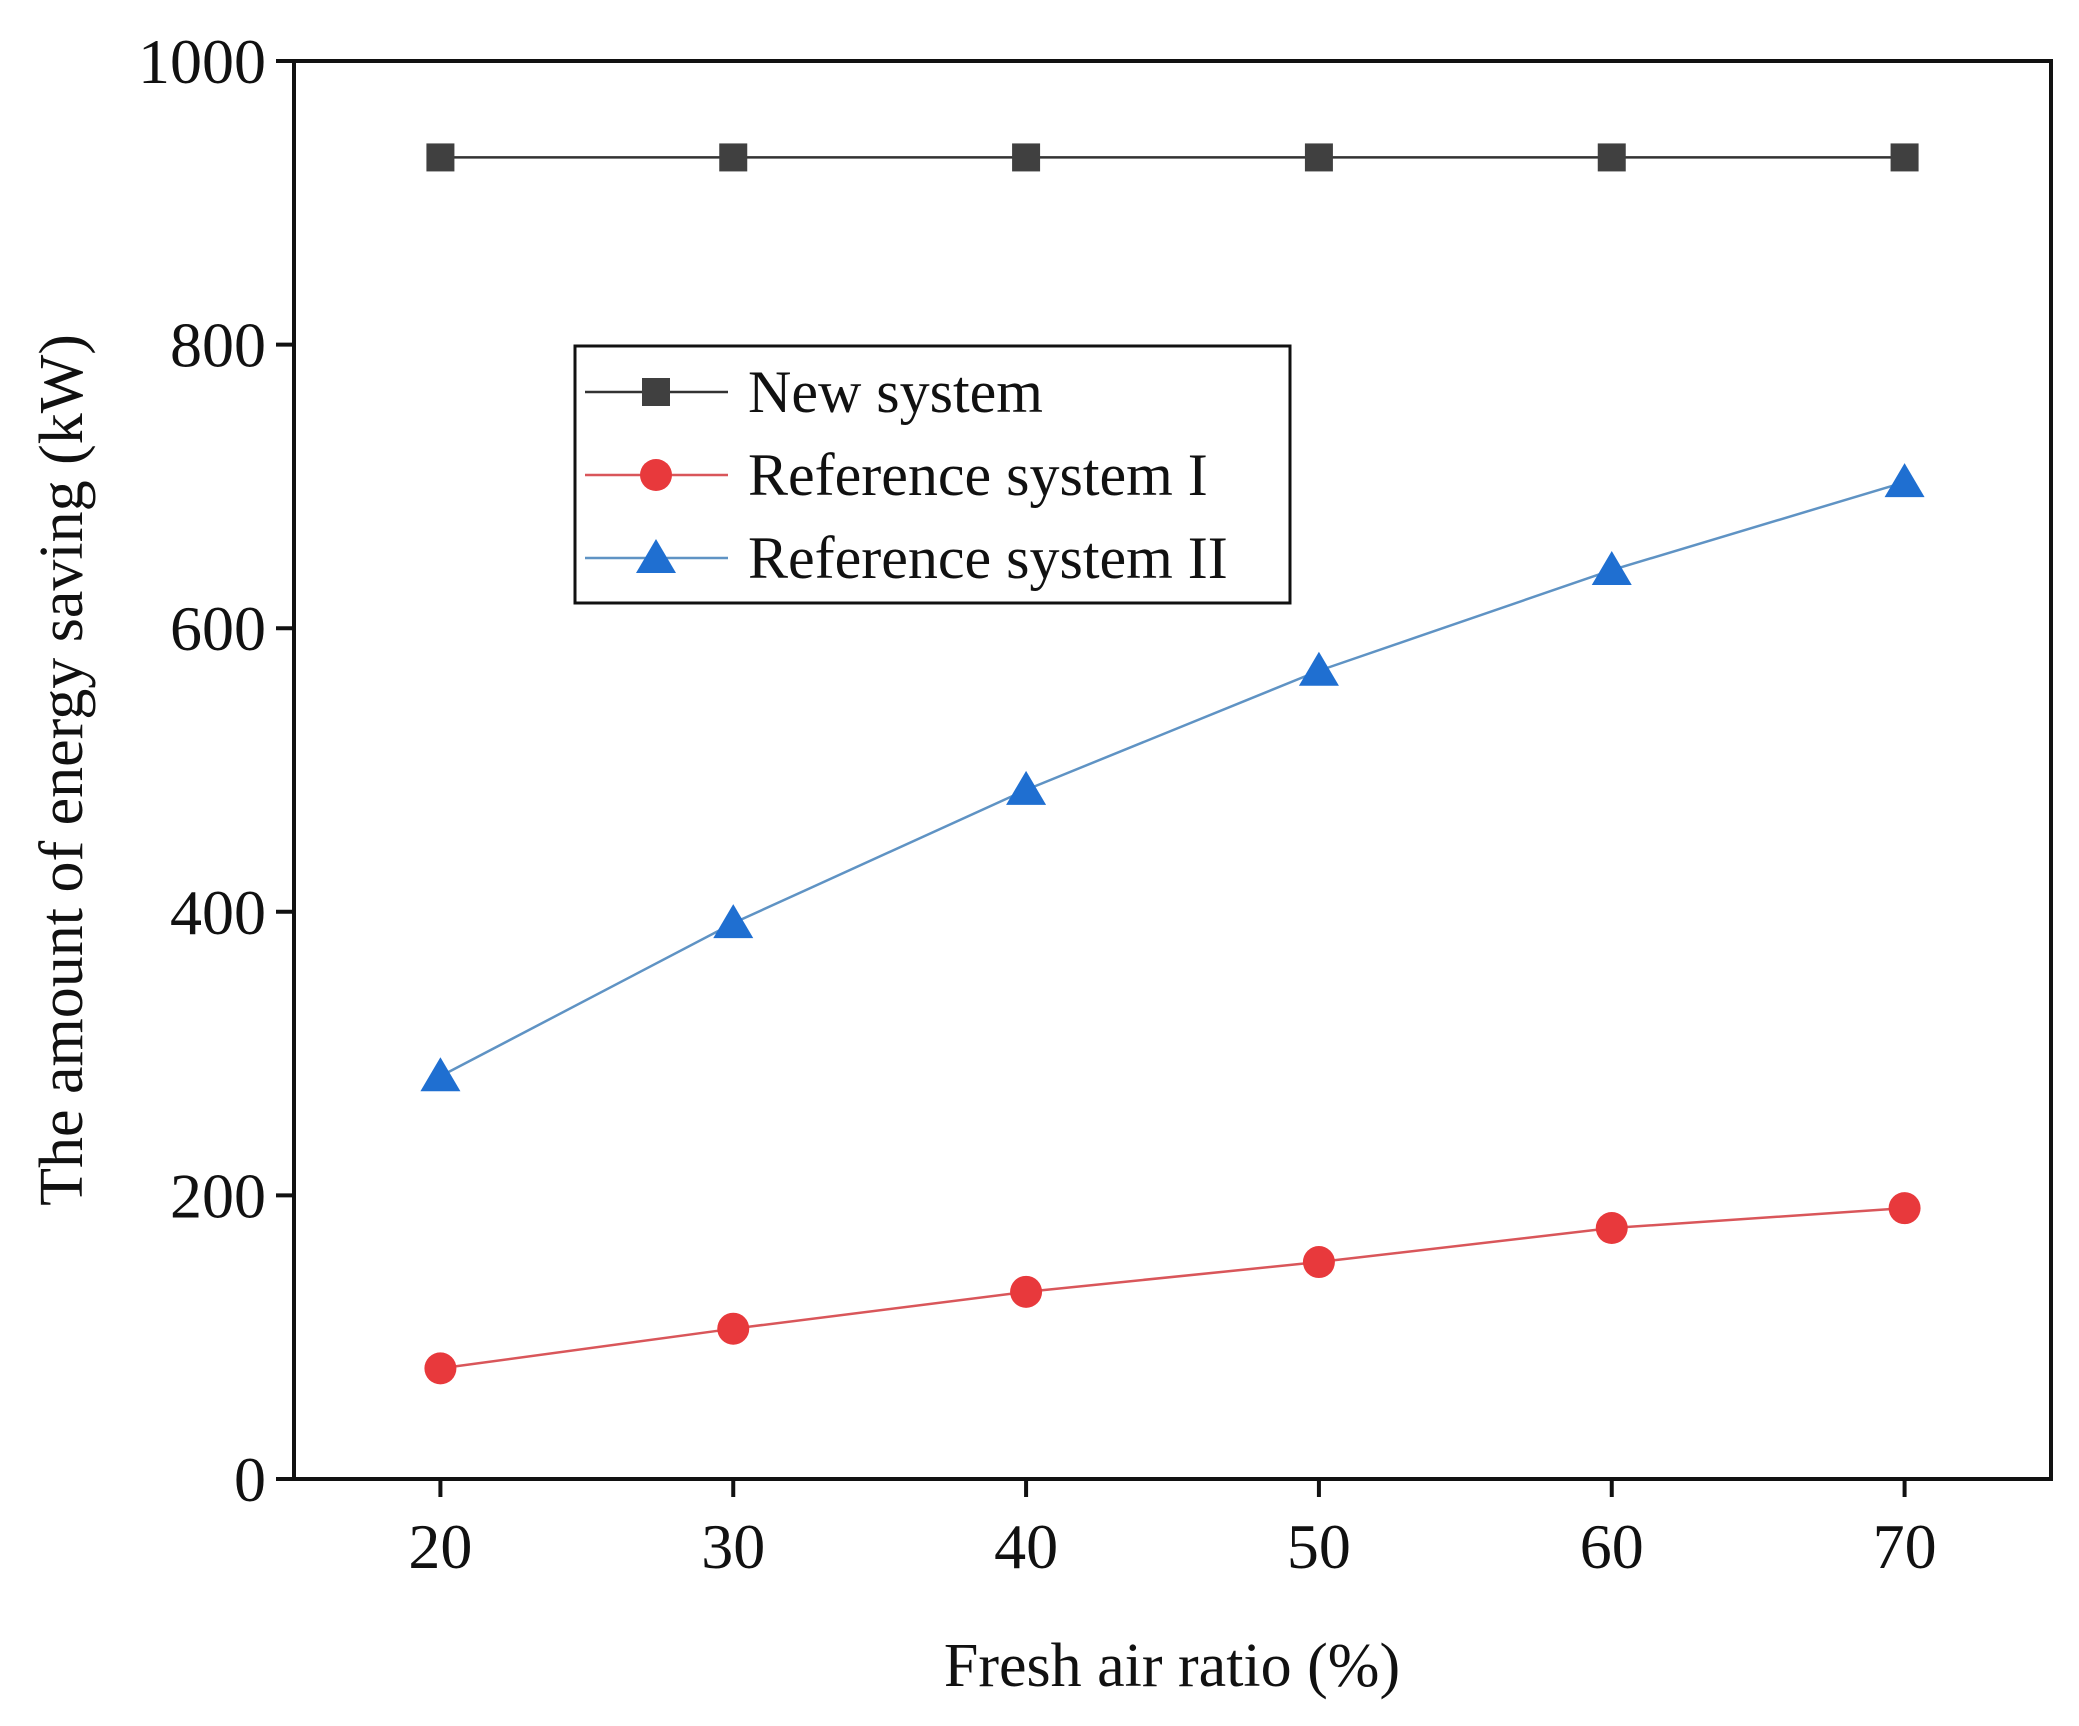 The image size is (2079, 1726). Describe the element at coordinates (1026, 1546) in the screenshot. I see `x-tick-label-40: 40` at that location.